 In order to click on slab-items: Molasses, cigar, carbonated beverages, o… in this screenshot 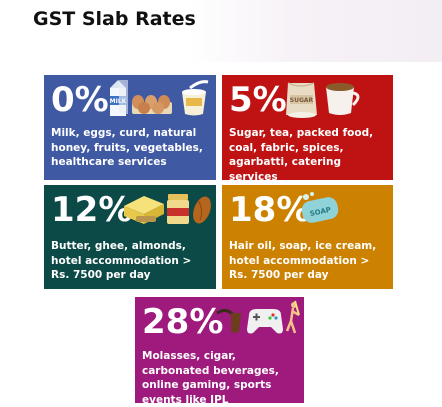, I will do `click(210, 378)`.